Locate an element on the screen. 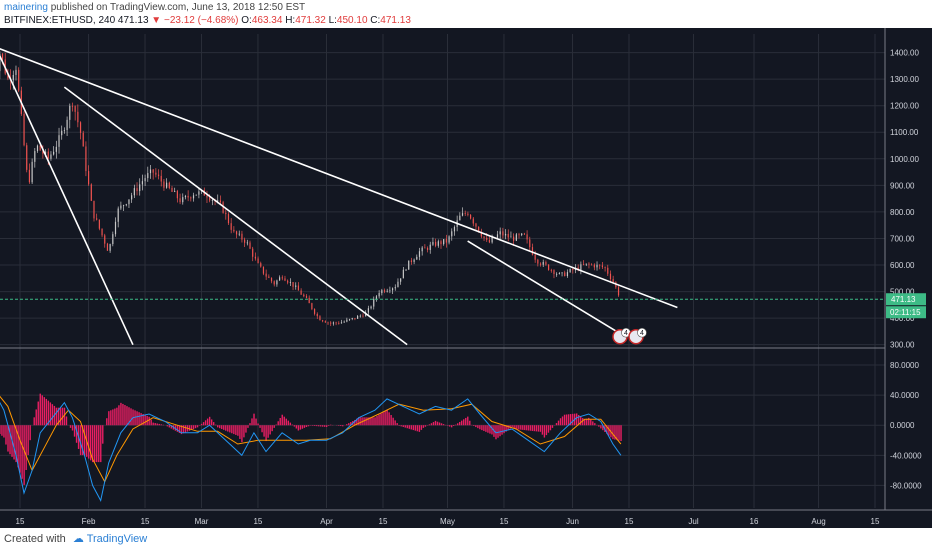 Image resolution: width=932 pixels, height=550 pixels. author-link: mainering is located at coordinates (26, 7).